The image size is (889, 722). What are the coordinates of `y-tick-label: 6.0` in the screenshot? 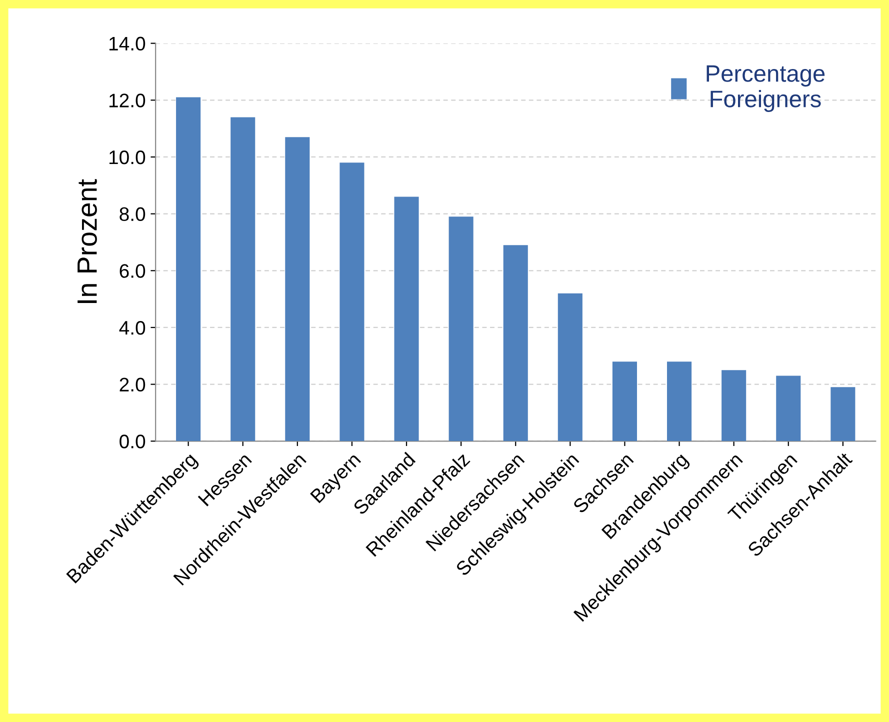 It's located at (133, 271).